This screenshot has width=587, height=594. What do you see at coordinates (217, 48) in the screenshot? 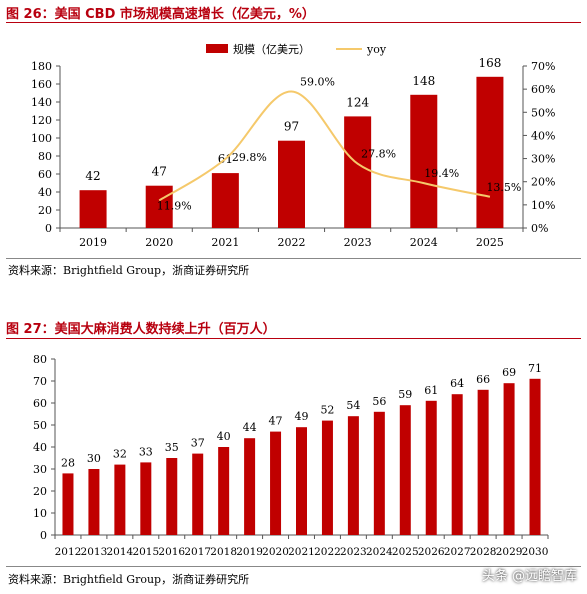
I see `legend-bar-swatch` at bounding box center [217, 48].